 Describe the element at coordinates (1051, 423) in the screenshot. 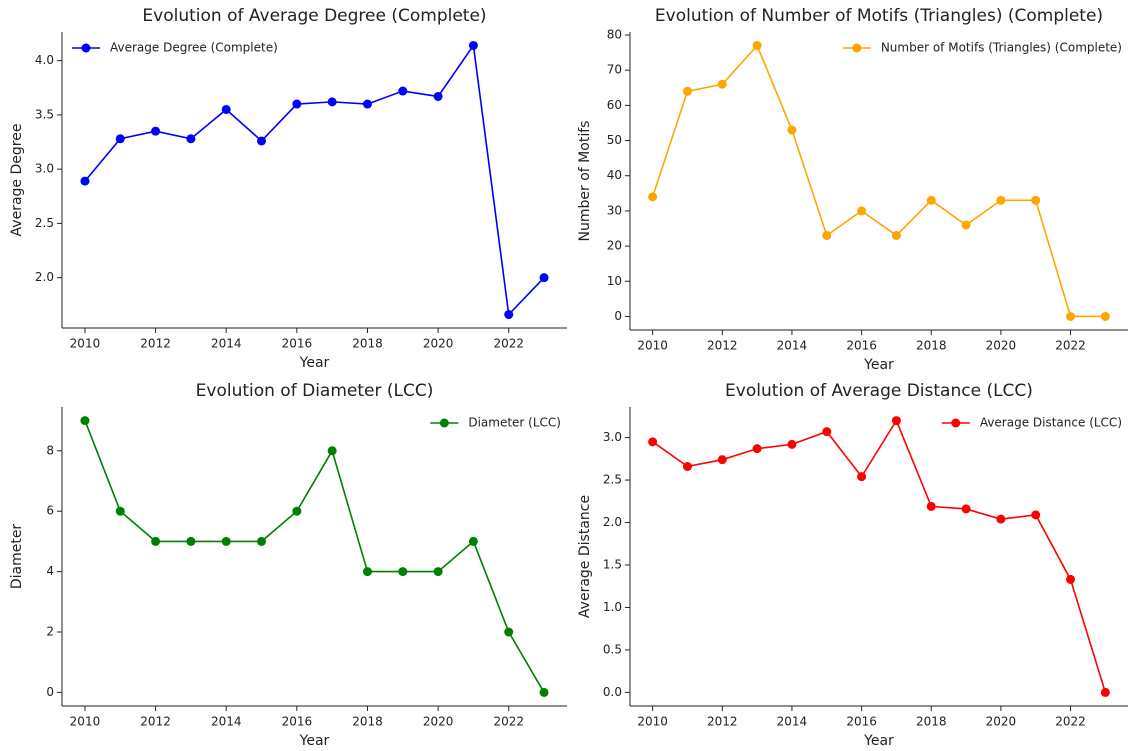

I see `legend-label: Average Distance (LCC)` at that location.